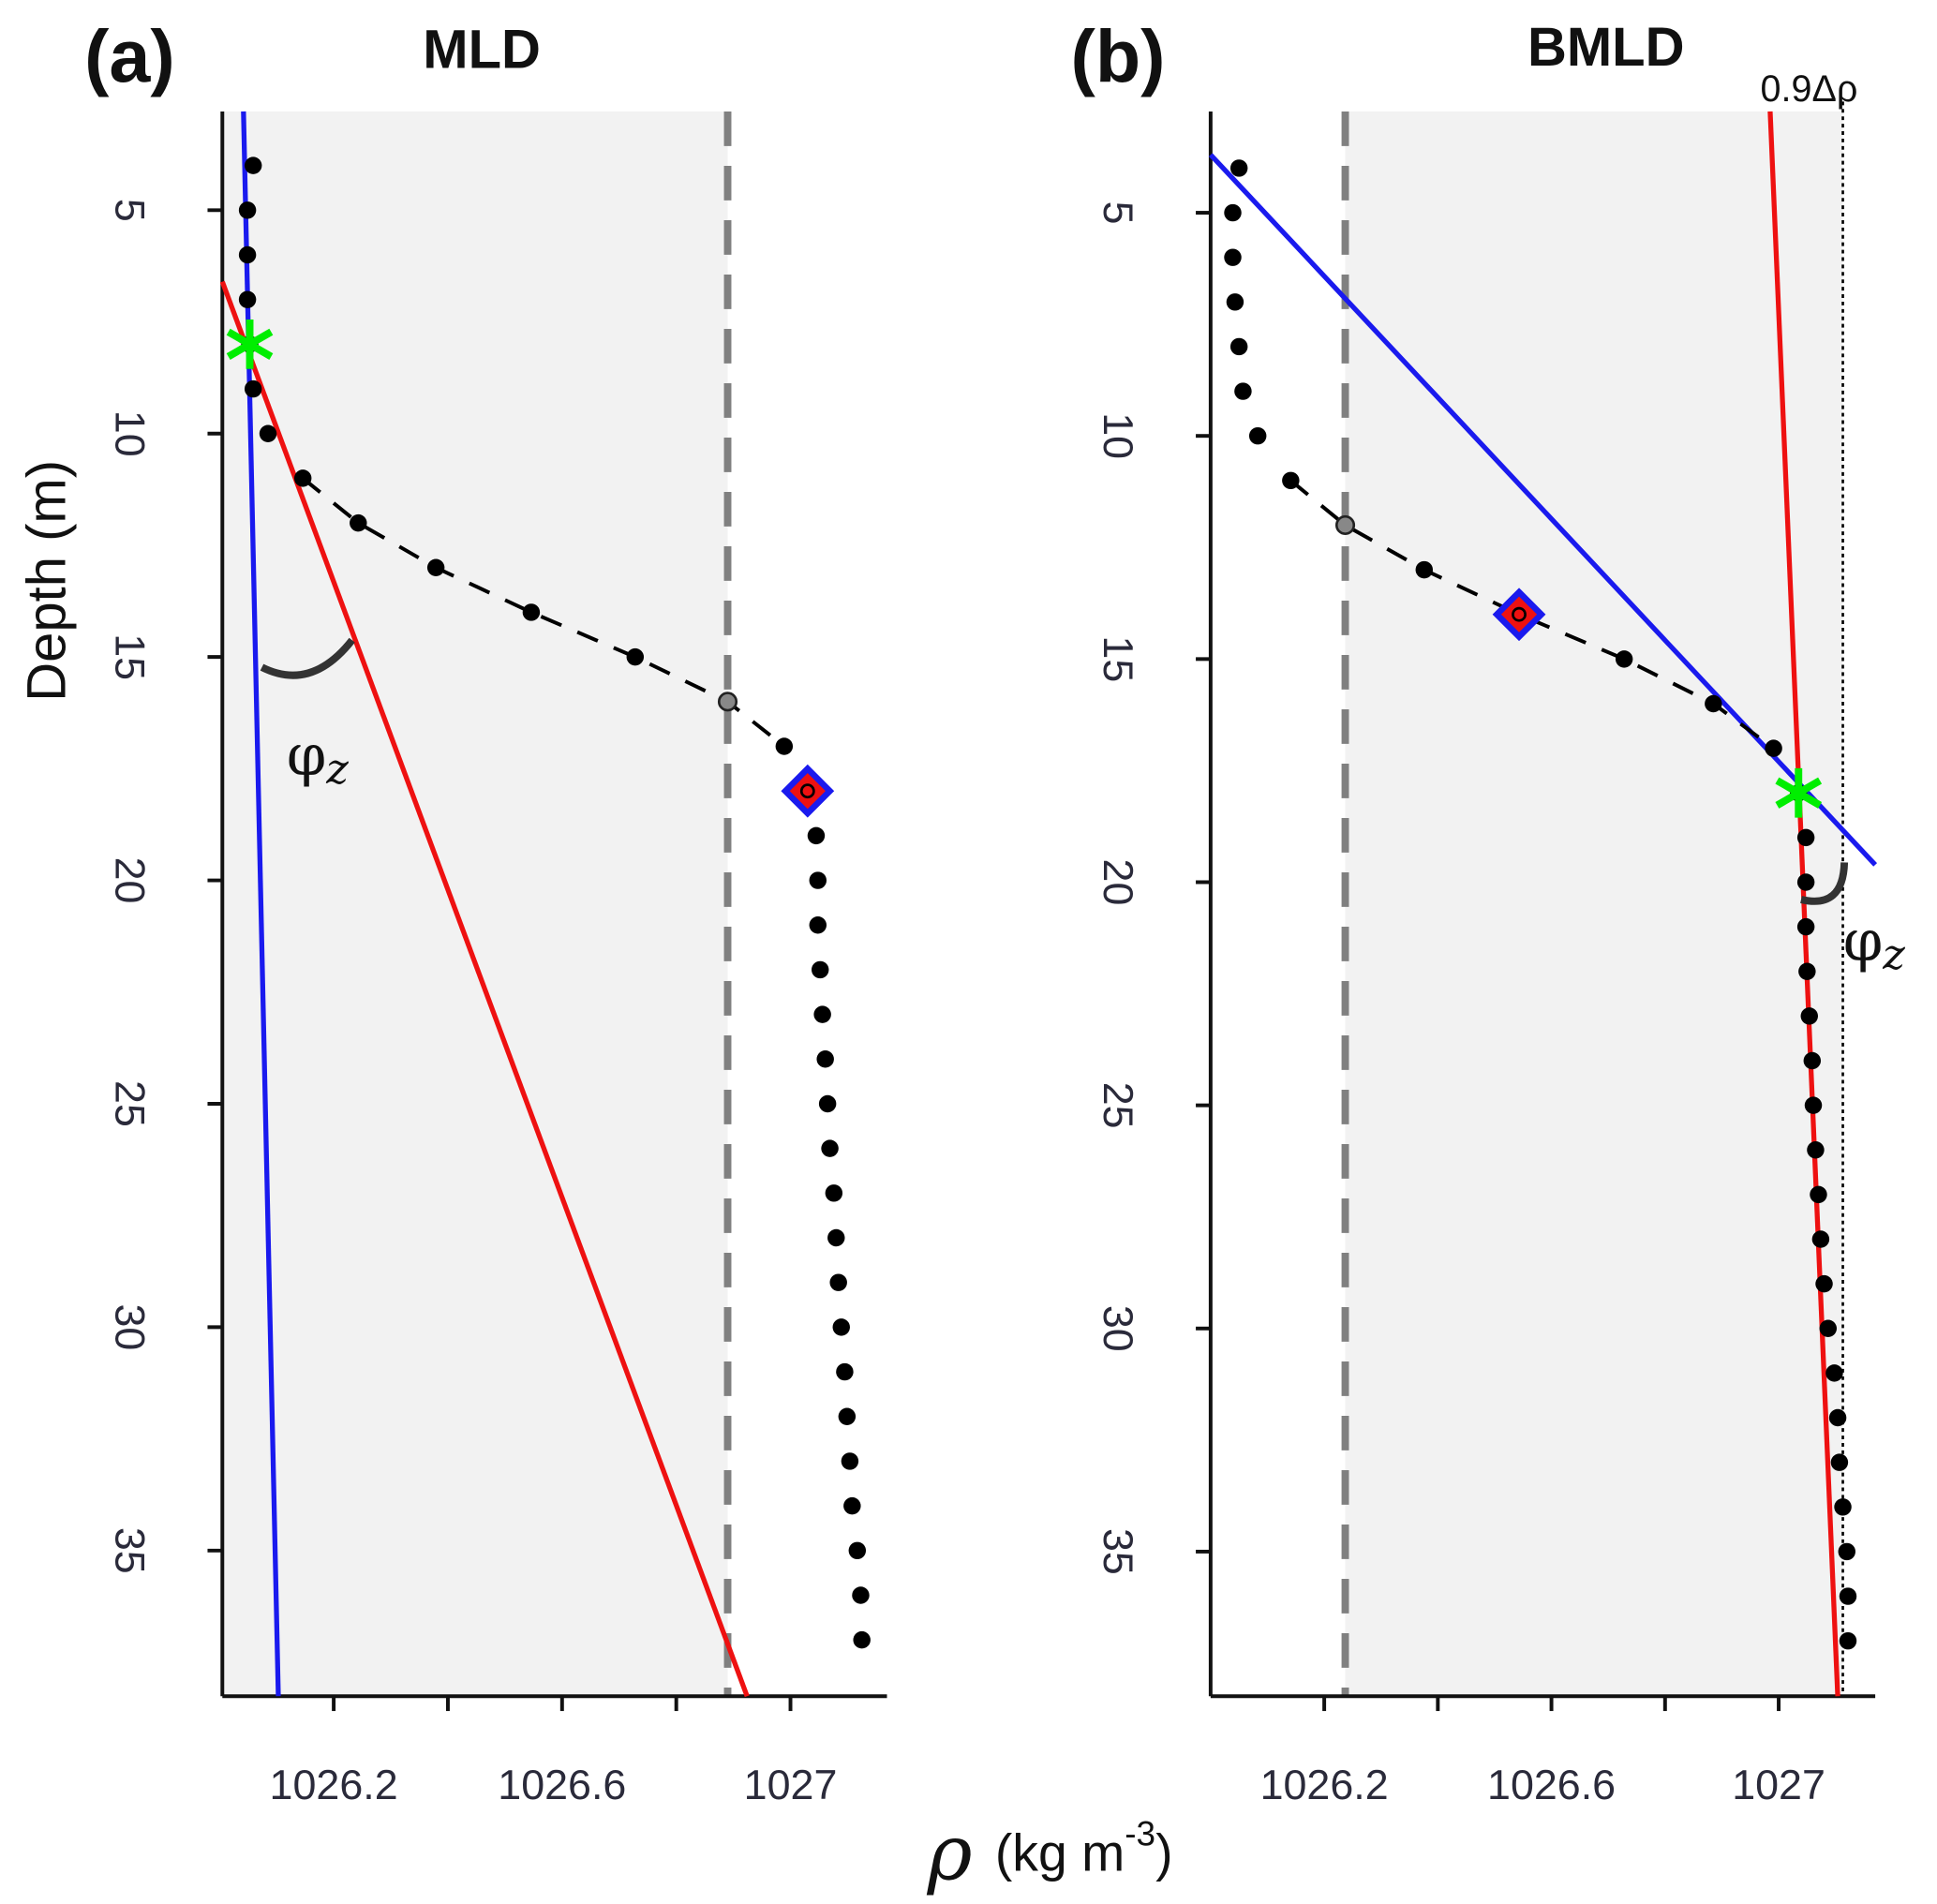  Describe the element at coordinates (1606, 47) in the screenshot. I see `panel-title: BMLD` at that location.